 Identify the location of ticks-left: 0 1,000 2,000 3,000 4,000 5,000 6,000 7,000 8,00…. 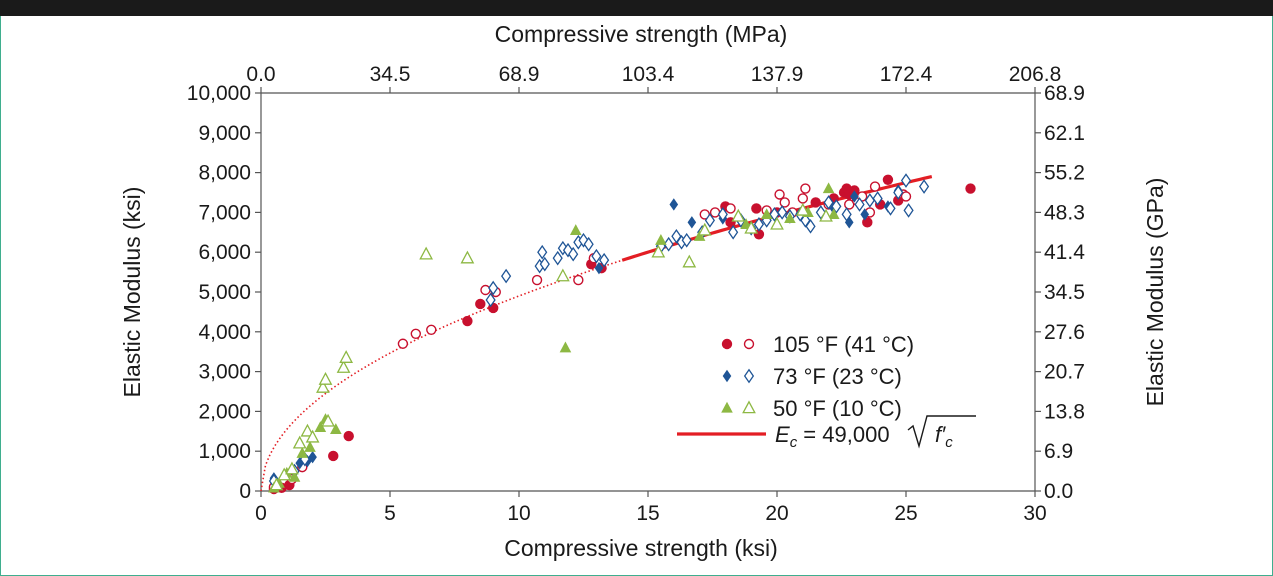
(224, 292).